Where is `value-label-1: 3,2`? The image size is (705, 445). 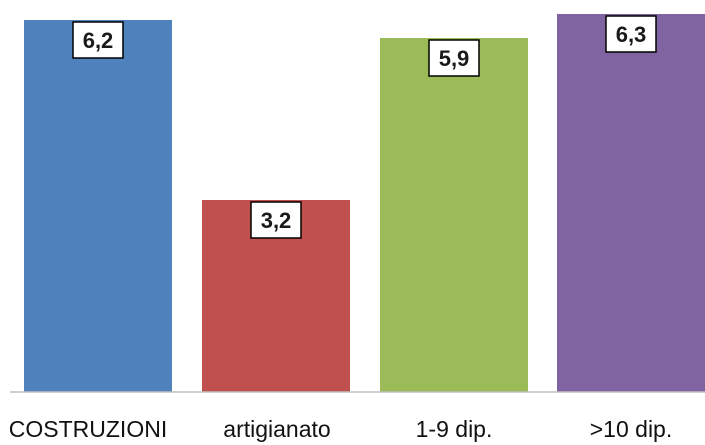
value-label-1: 3,2 is located at coordinates (276, 220).